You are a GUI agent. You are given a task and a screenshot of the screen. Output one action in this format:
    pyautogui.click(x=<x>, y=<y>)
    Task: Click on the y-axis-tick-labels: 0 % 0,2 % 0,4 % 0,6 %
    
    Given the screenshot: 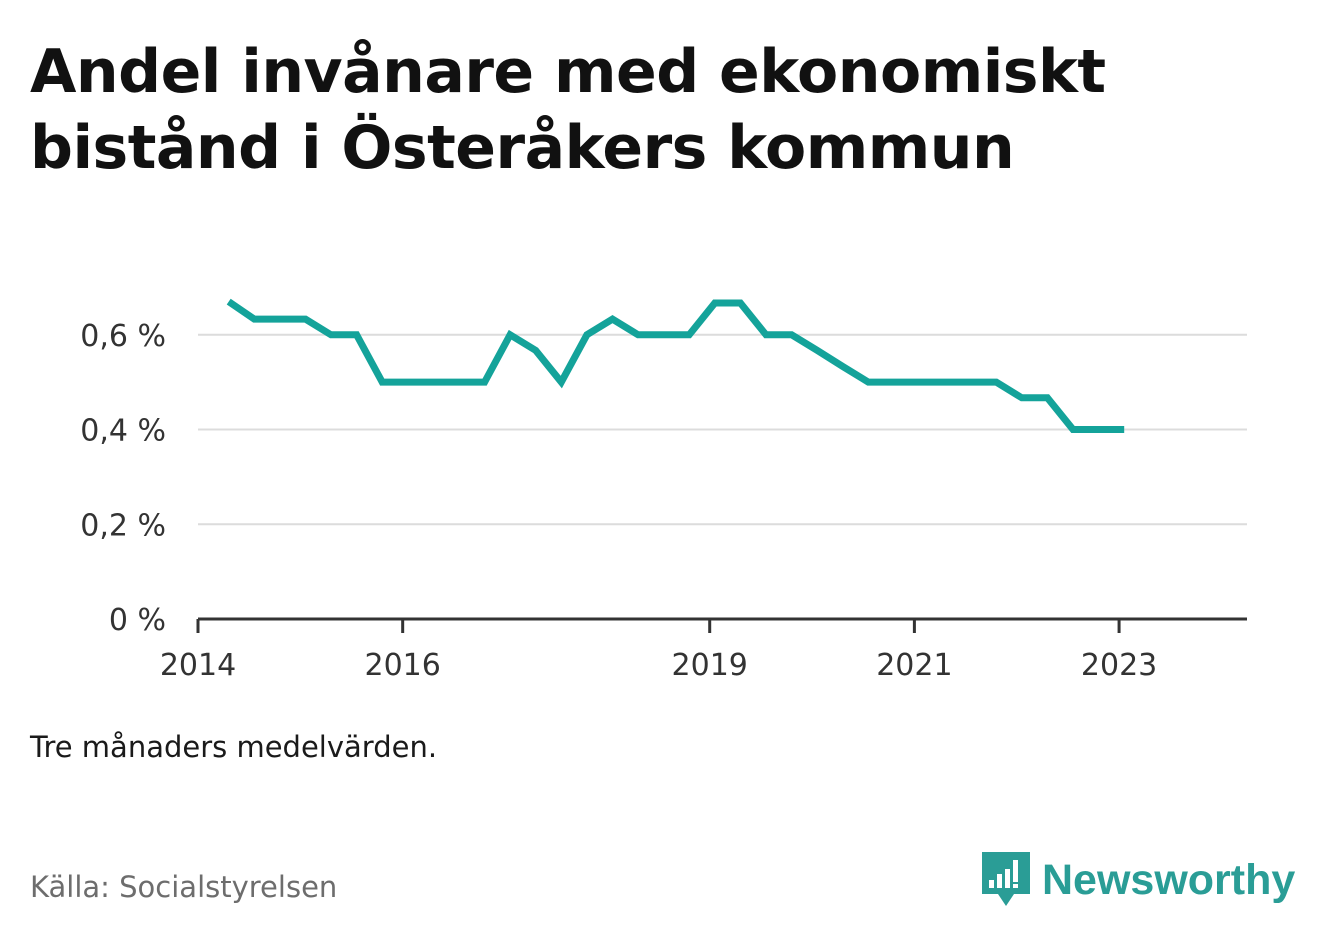 What is the action you would take?
    pyautogui.click(x=123, y=478)
    